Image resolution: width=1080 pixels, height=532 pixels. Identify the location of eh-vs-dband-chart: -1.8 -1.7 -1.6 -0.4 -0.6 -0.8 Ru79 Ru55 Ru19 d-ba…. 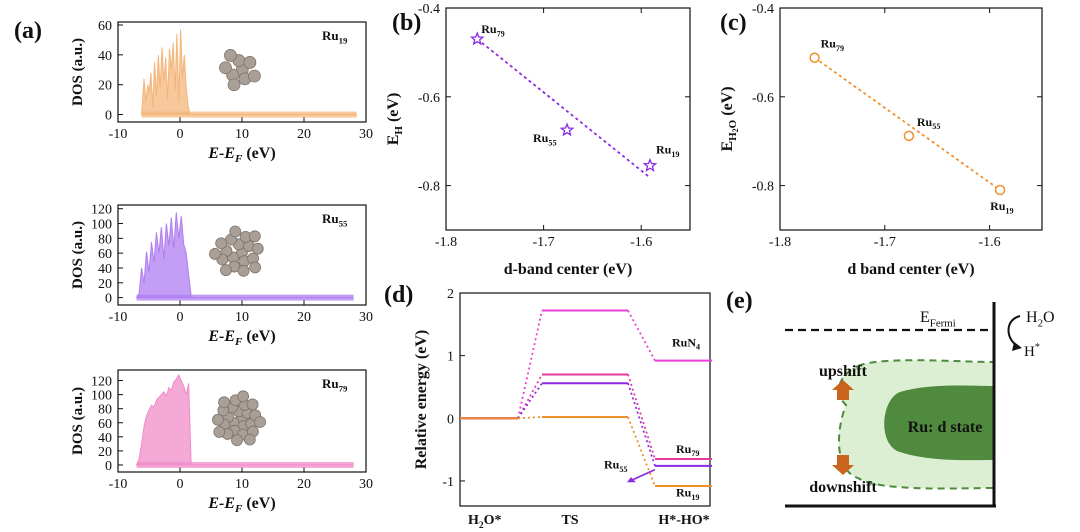
(538, 140).